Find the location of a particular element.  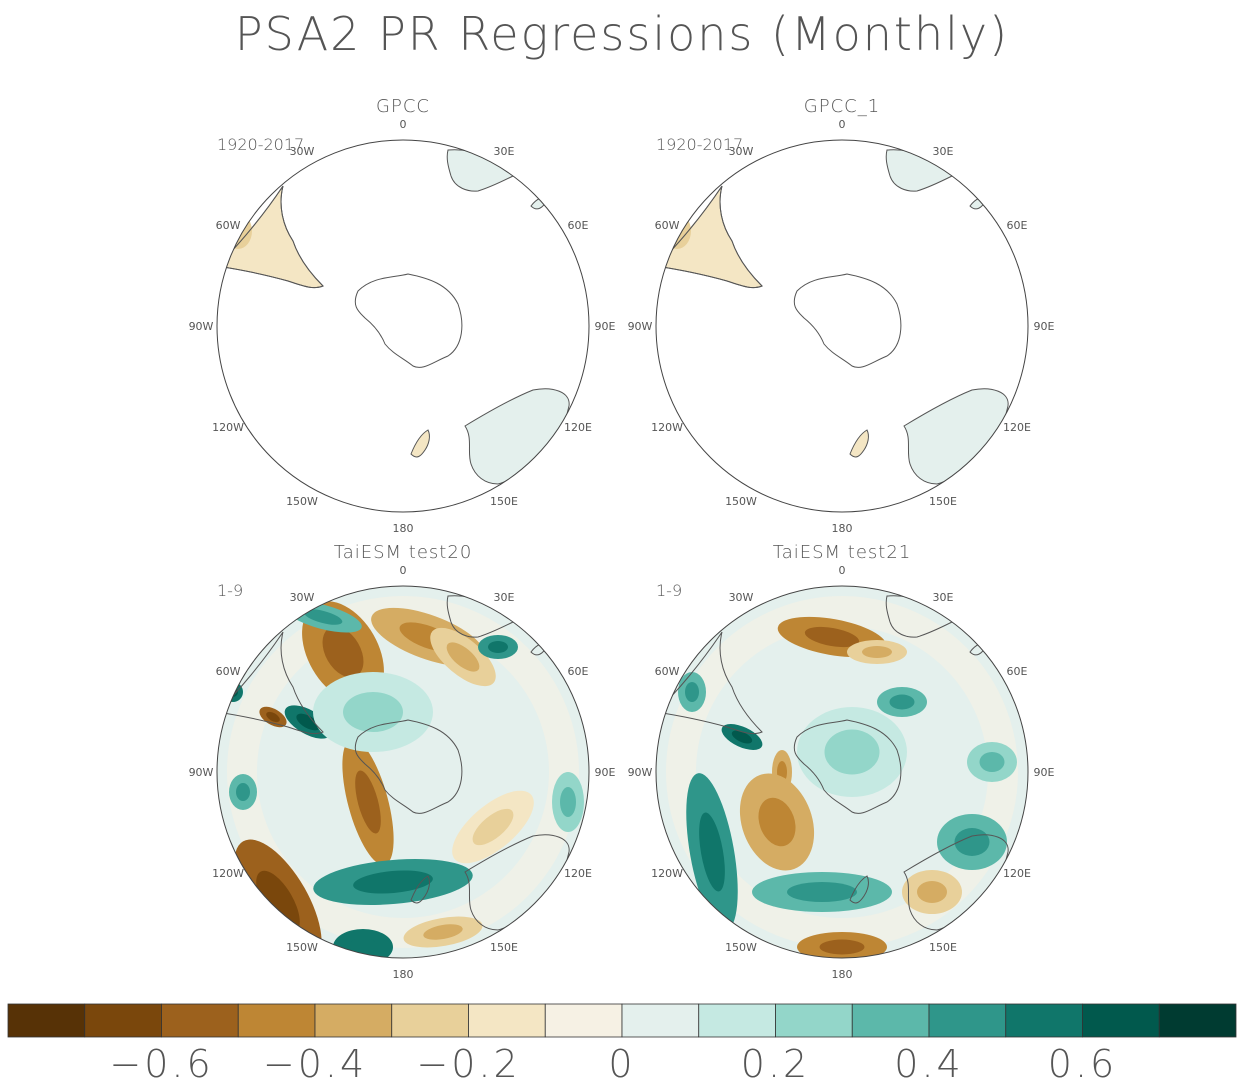

colorbar-tick-label: 0.2 is located at coordinates (775, 1063).